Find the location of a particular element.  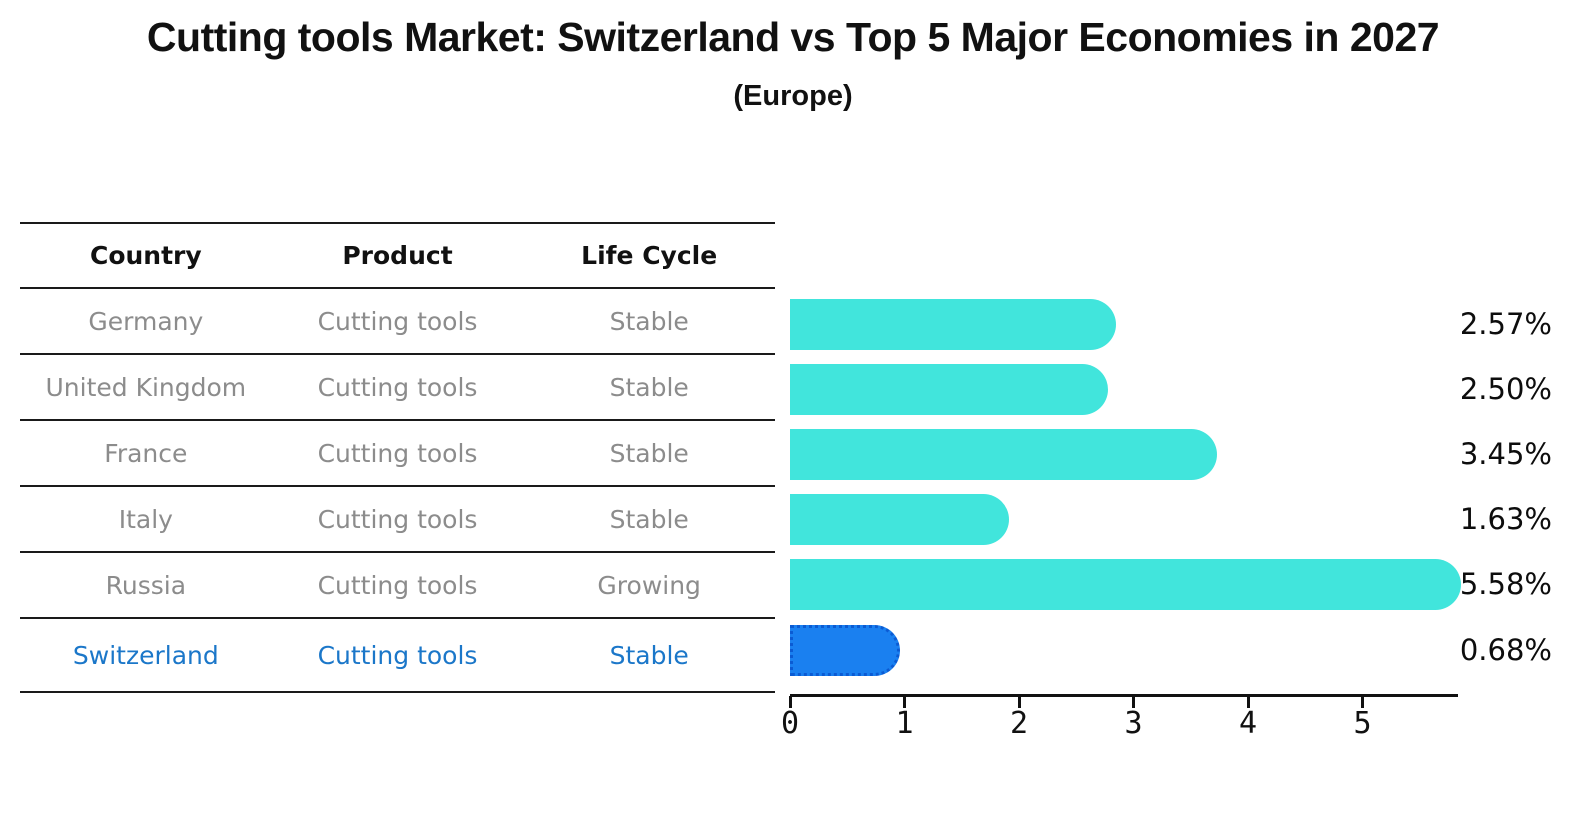

x-axis-line is located at coordinates (1124, 695).